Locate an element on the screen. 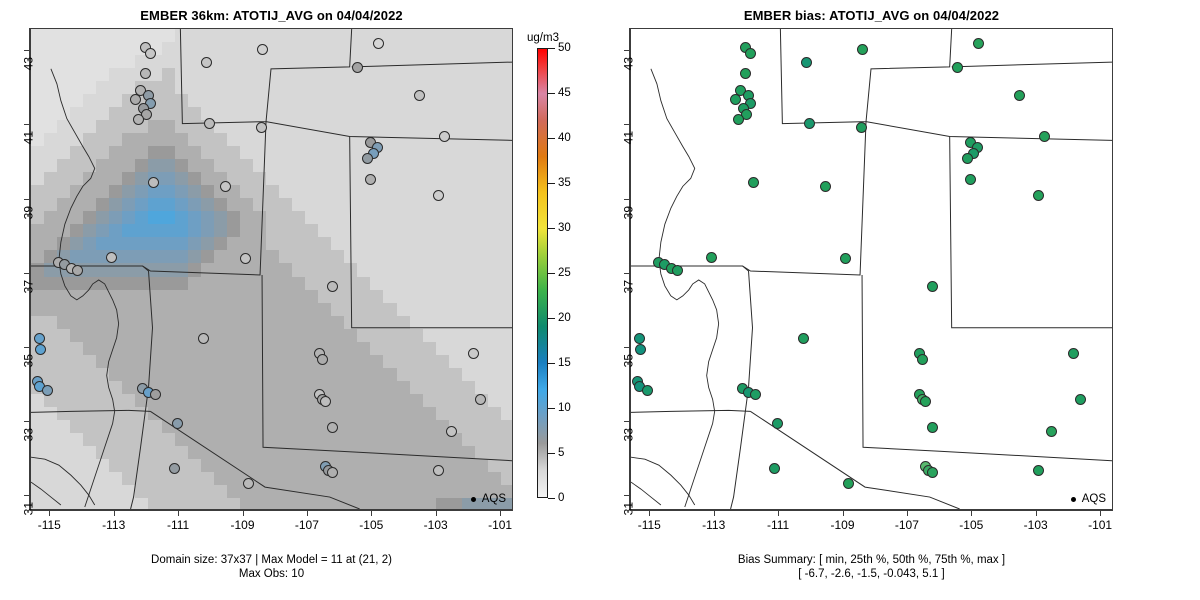 This screenshot has width=1200, height=600. legend-label-aqs: AQS is located at coordinates (493, 499).